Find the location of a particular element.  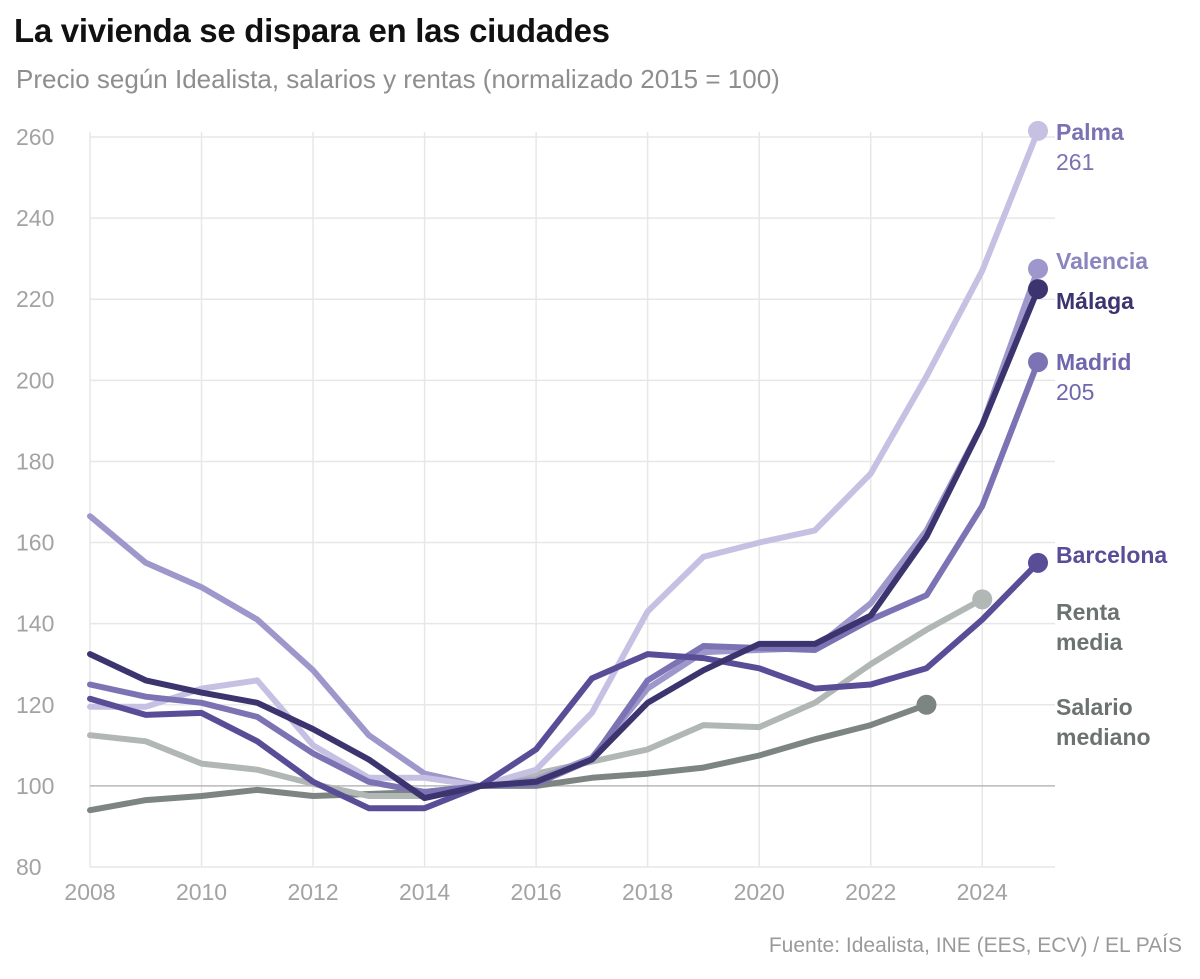

y-tick-label: 220 is located at coordinates (35, 299).